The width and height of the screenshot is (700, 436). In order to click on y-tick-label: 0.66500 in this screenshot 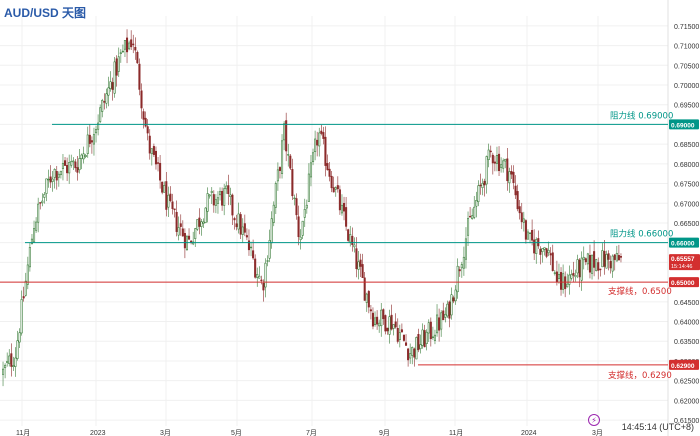, I will do `click(686, 224)`.